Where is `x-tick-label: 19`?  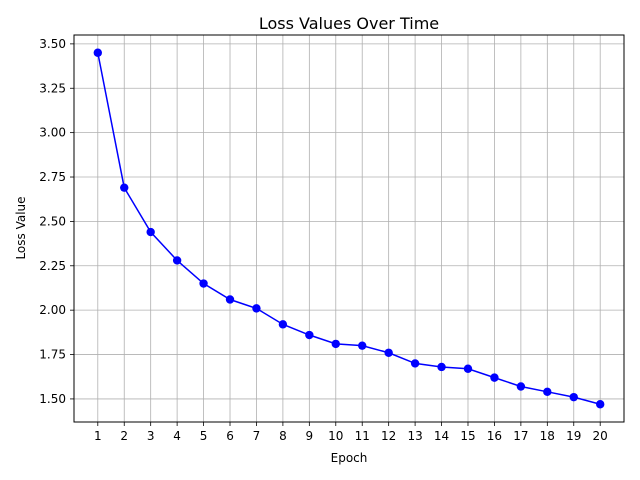 x-tick-label: 19 is located at coordinates (573, 436).